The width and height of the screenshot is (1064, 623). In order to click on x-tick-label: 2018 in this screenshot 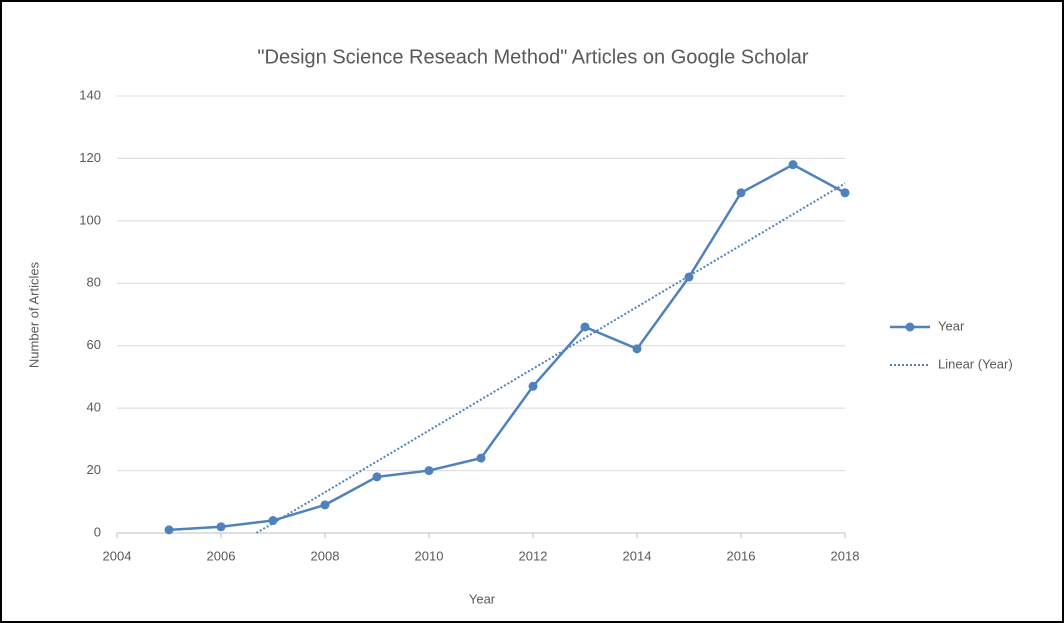, I will do `click(845, 555)`.